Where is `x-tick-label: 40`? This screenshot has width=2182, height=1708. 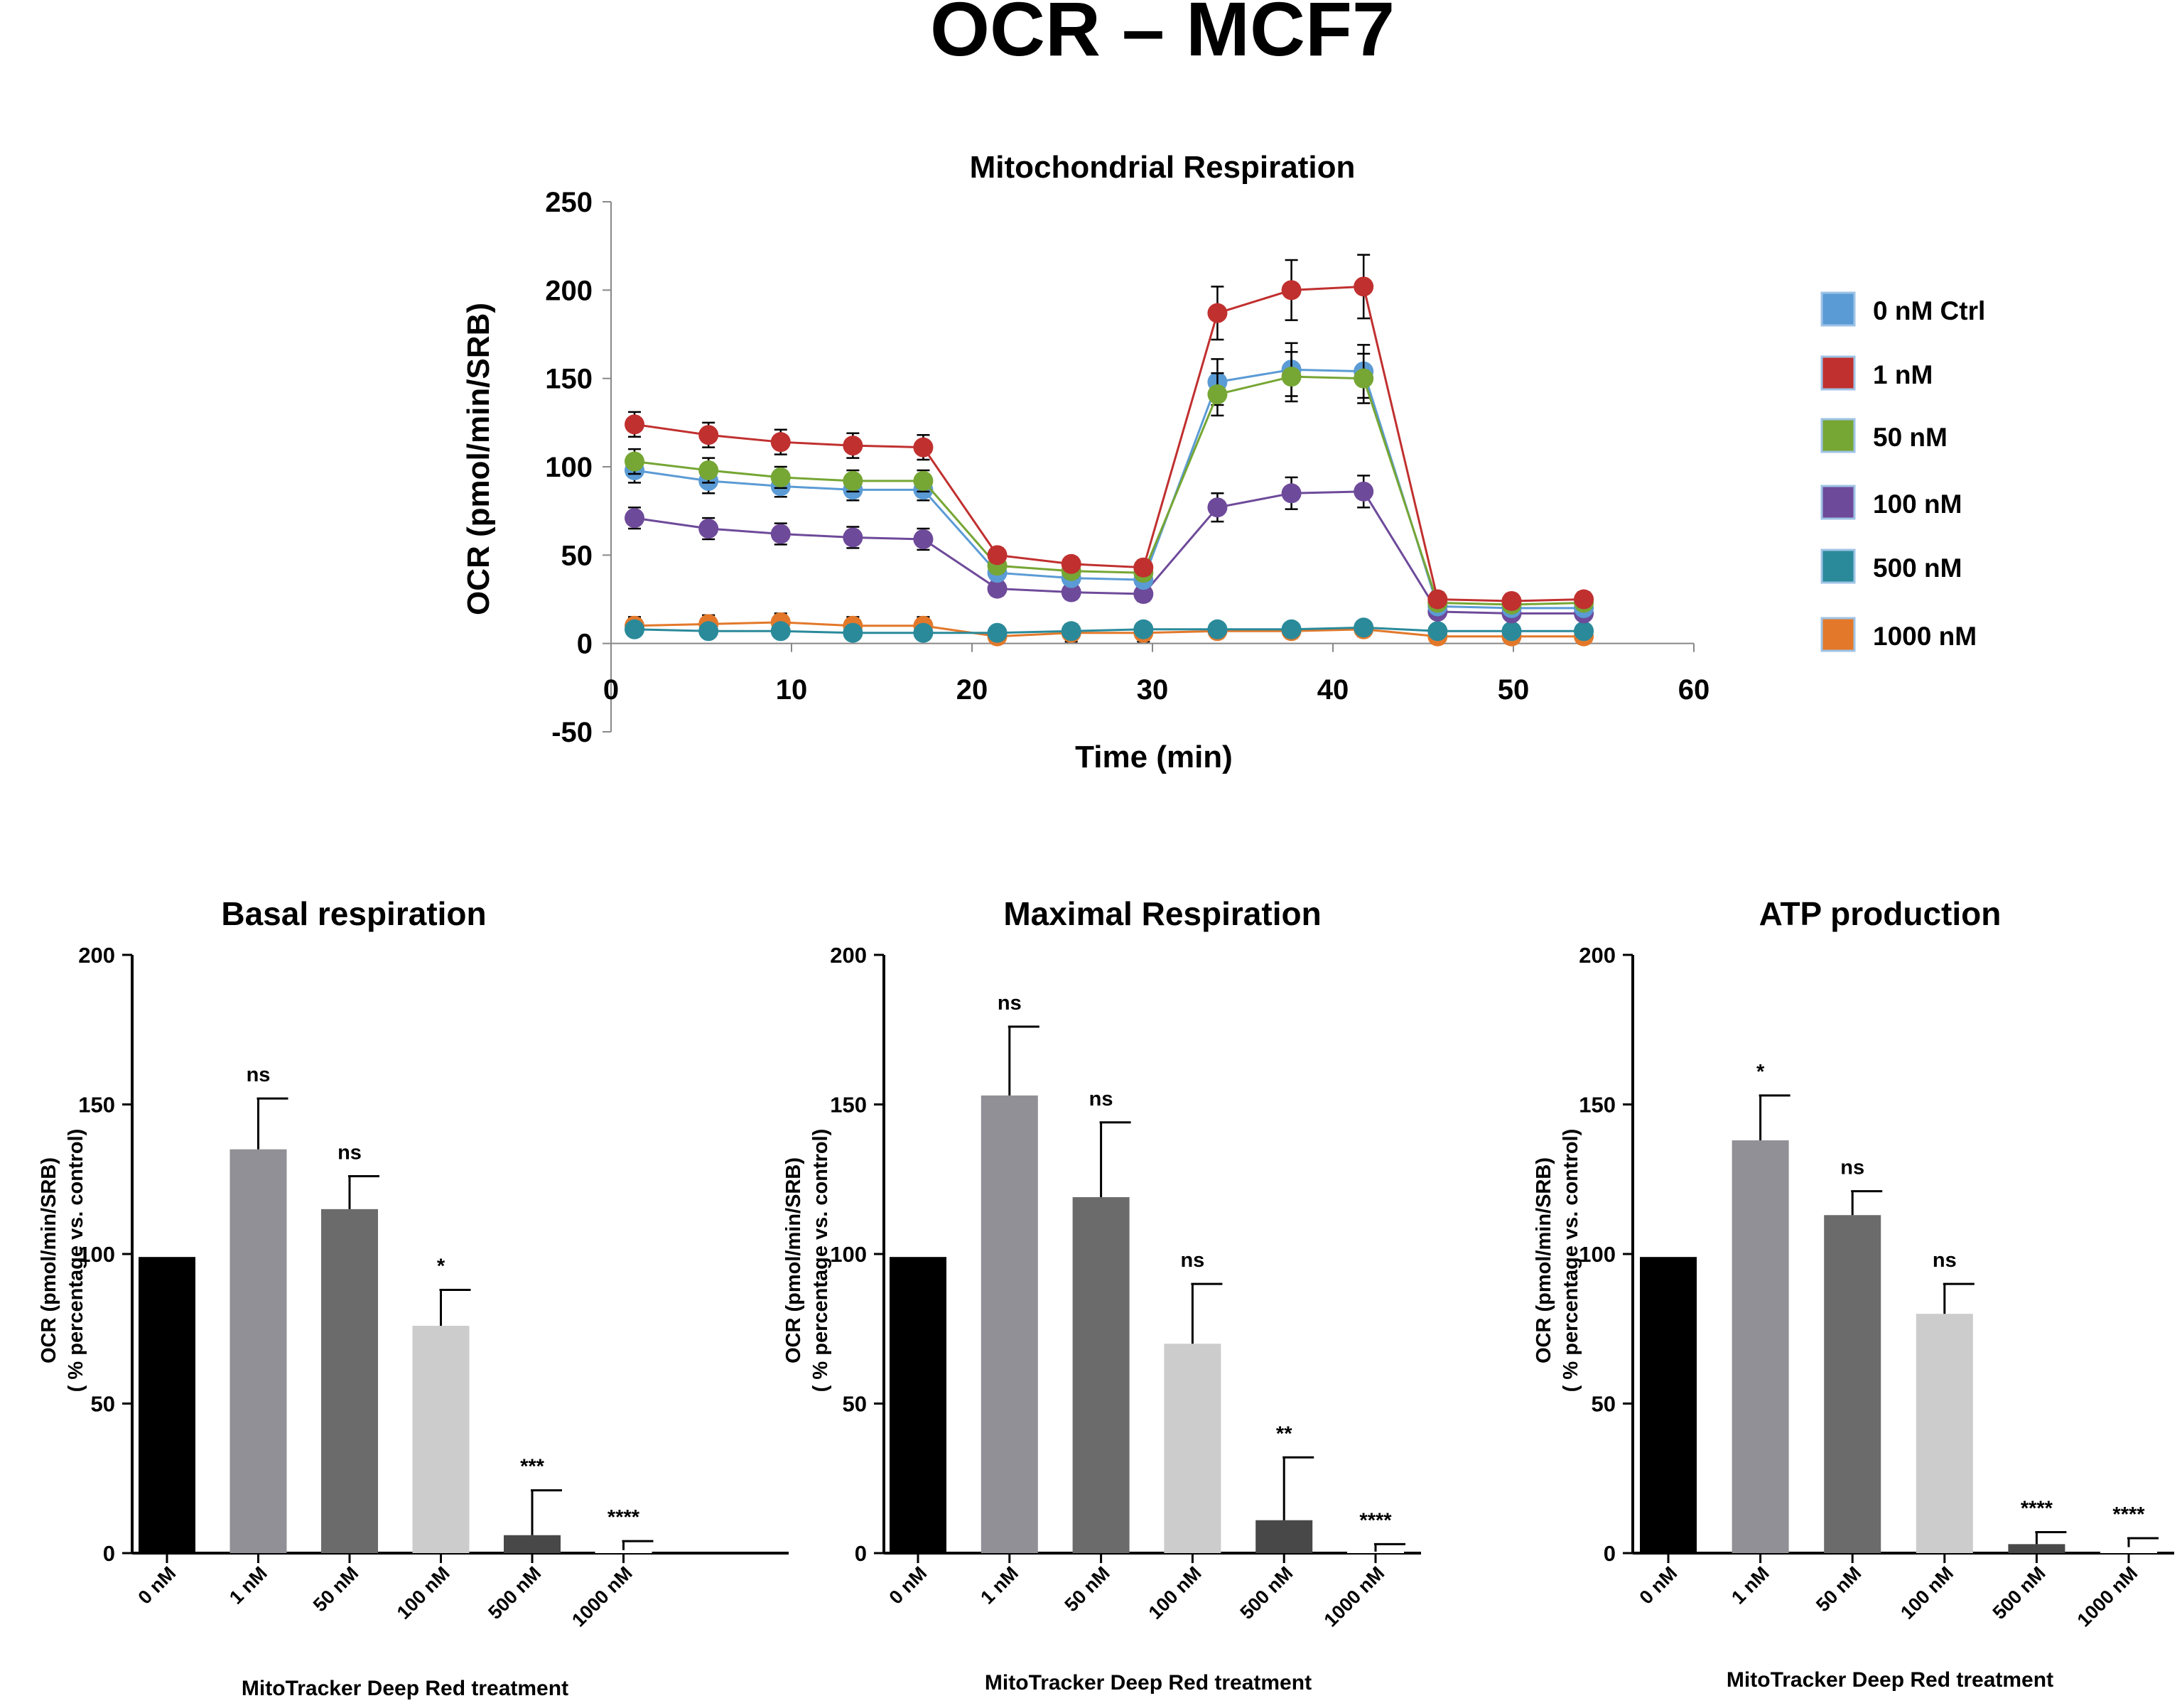 x-tick-label: 40 is located at coordinates (1333, 690).